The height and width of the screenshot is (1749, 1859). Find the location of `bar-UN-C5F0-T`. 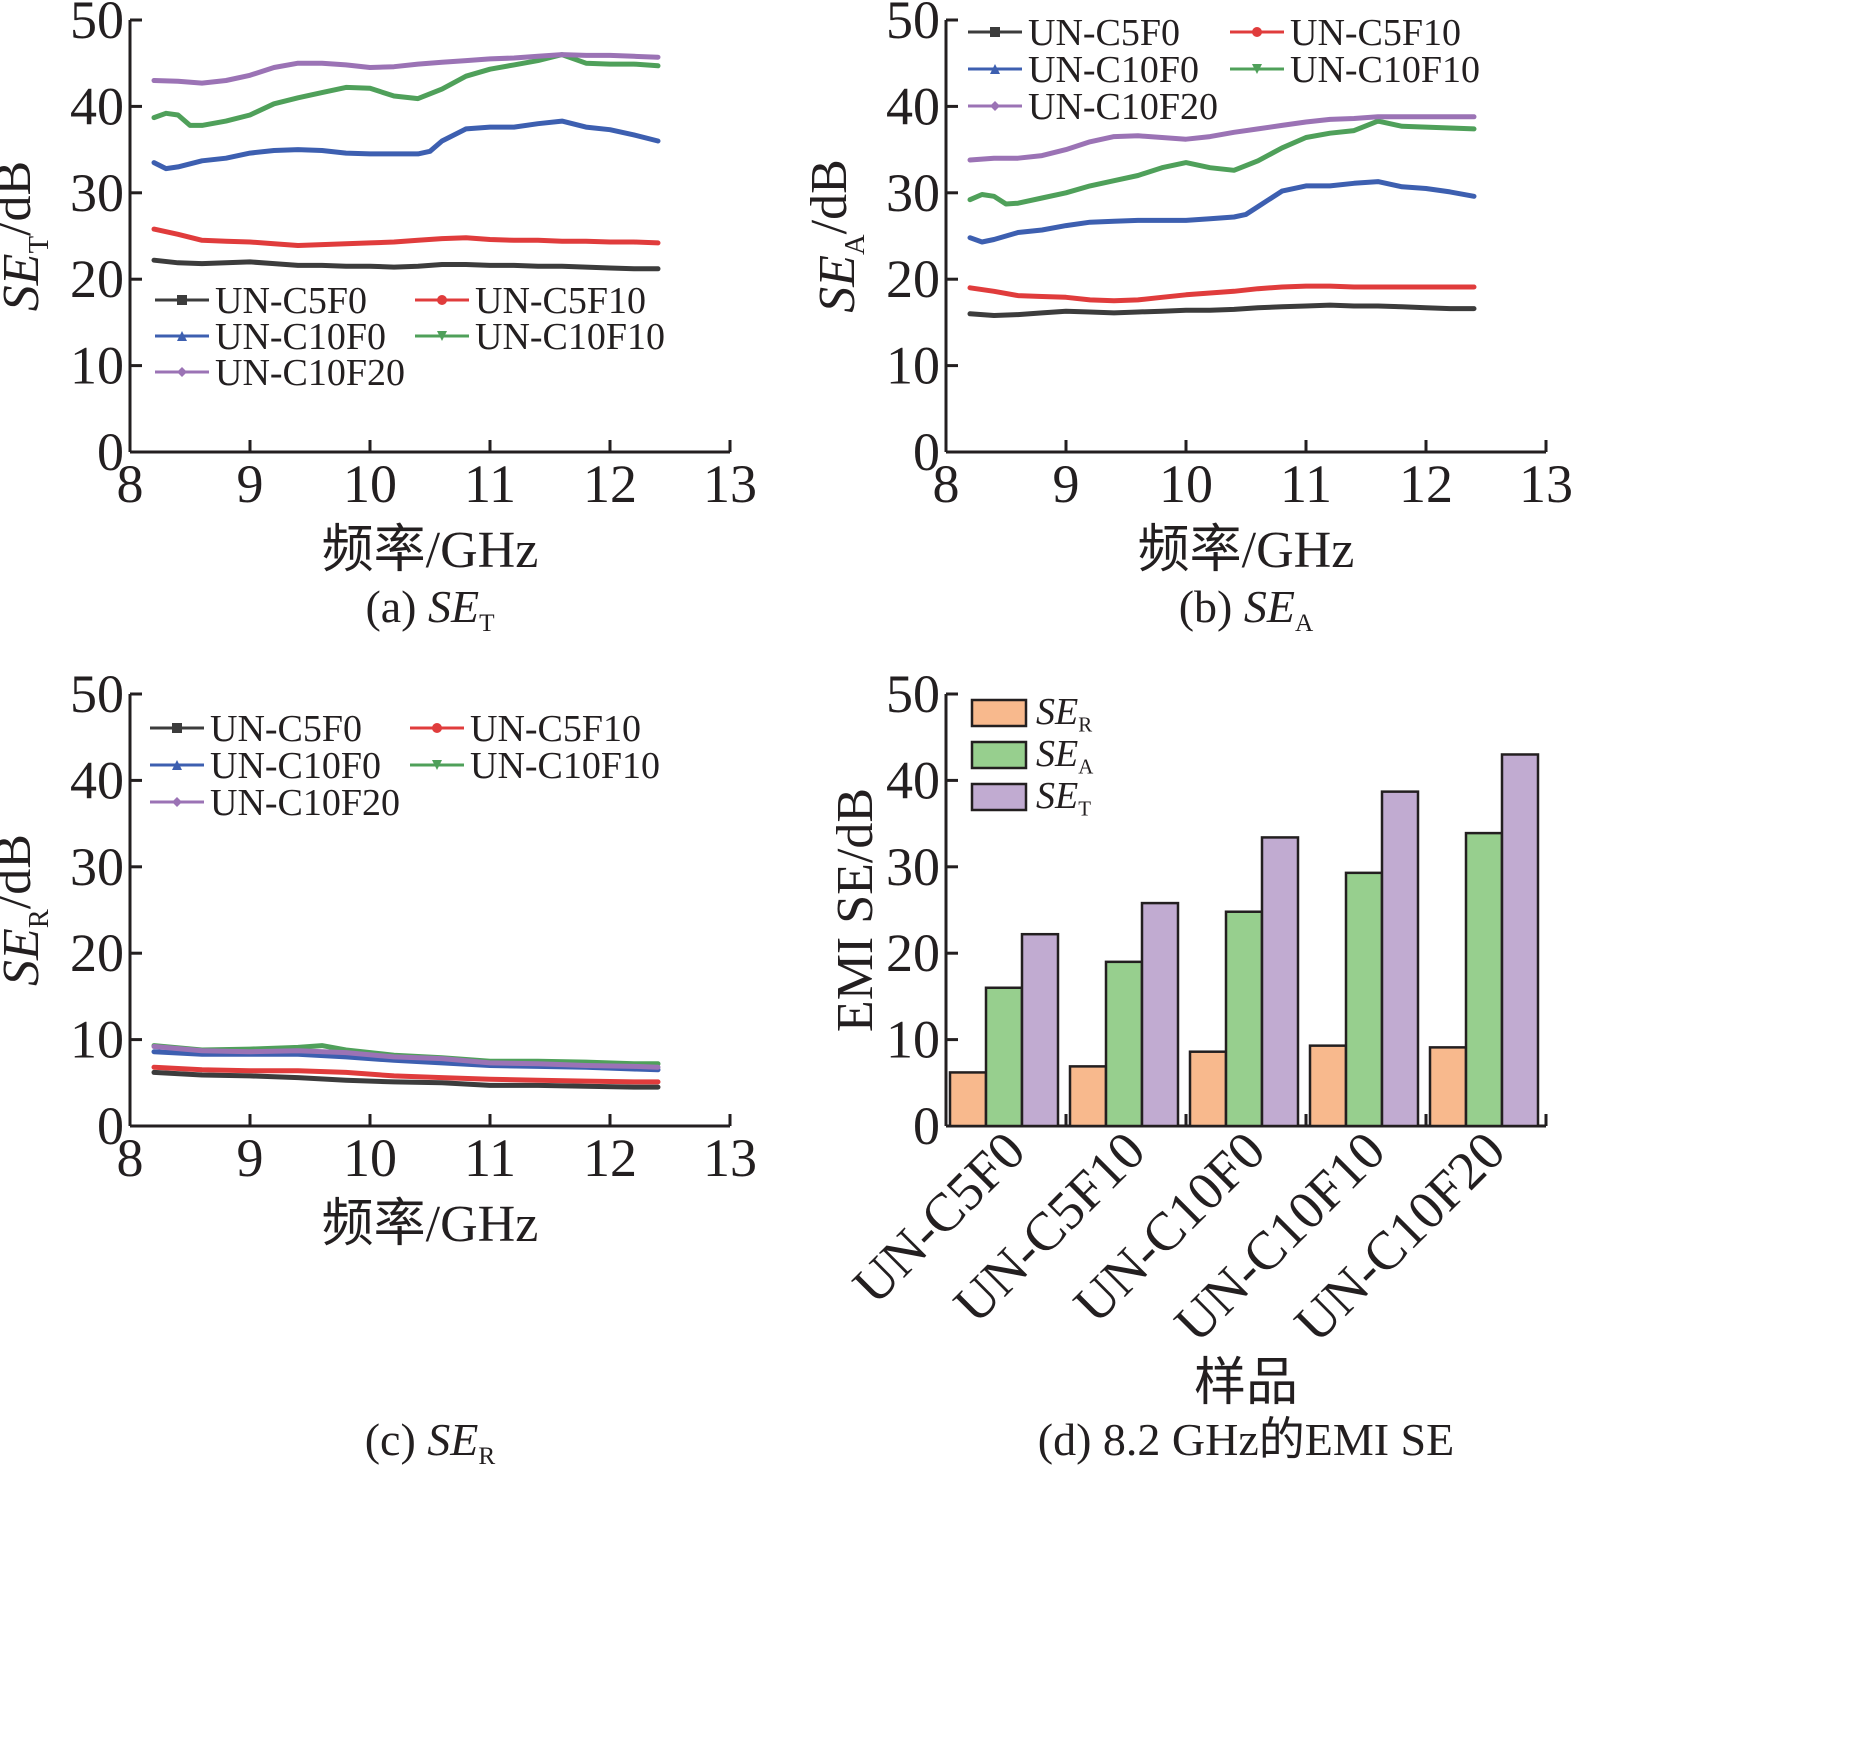

bar-UN-C5F0-T is located at coordinates (1040, 1030).